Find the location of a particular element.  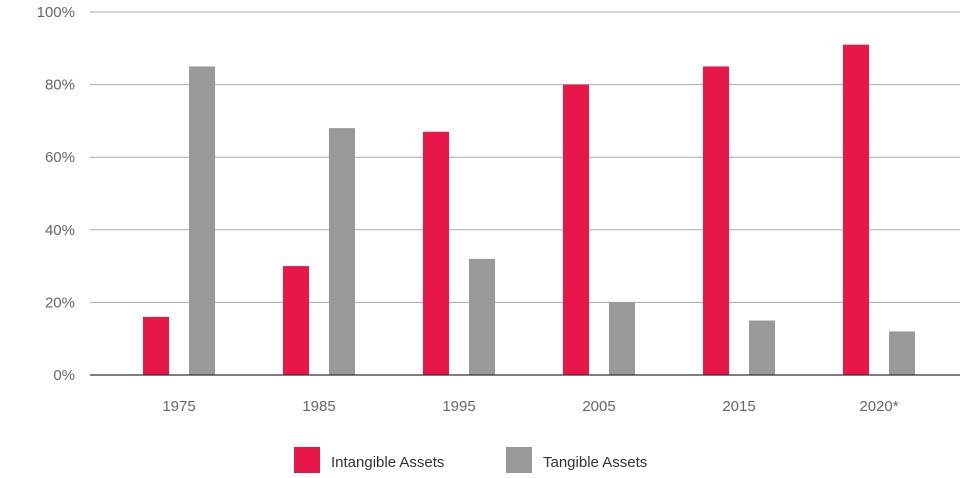

y-tick-label: 0% is located at coordinates (64, 375).